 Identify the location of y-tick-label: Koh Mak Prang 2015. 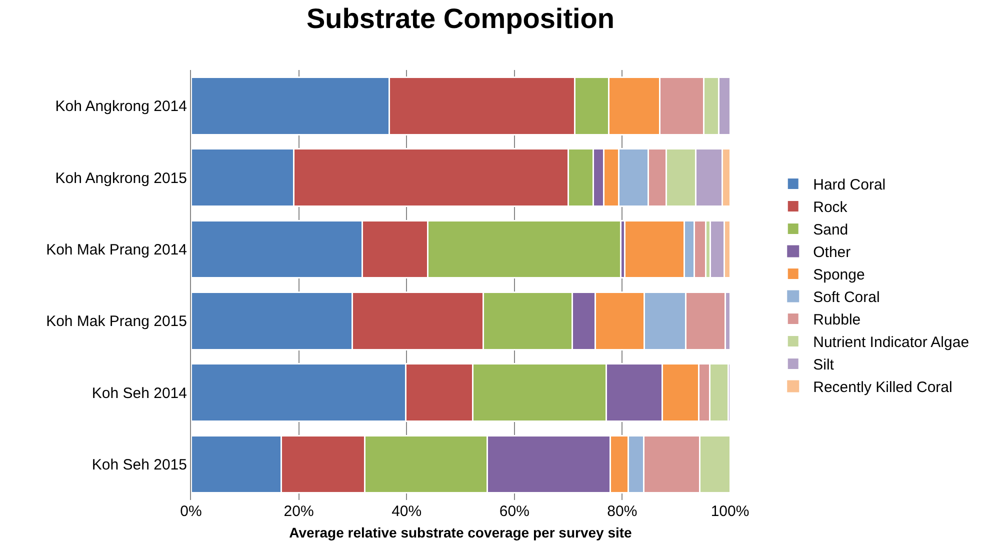
(116, 321).